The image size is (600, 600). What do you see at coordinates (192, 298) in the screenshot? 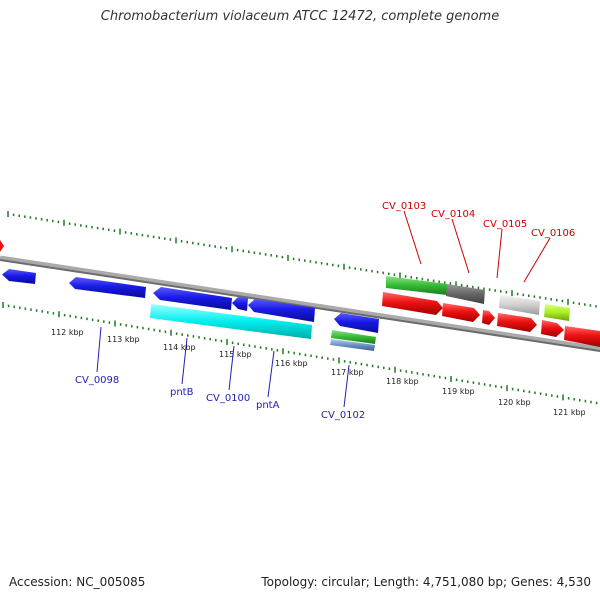
I see `gene-pntb-arrow` at bounding box center [192, 298].